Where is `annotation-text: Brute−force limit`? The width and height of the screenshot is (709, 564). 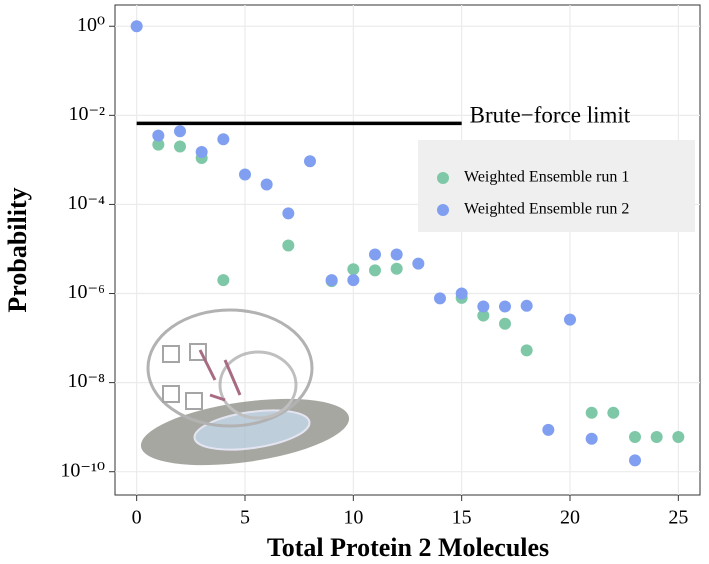 annotation-text: Brute−force limit is located at coordinates (550, 115).